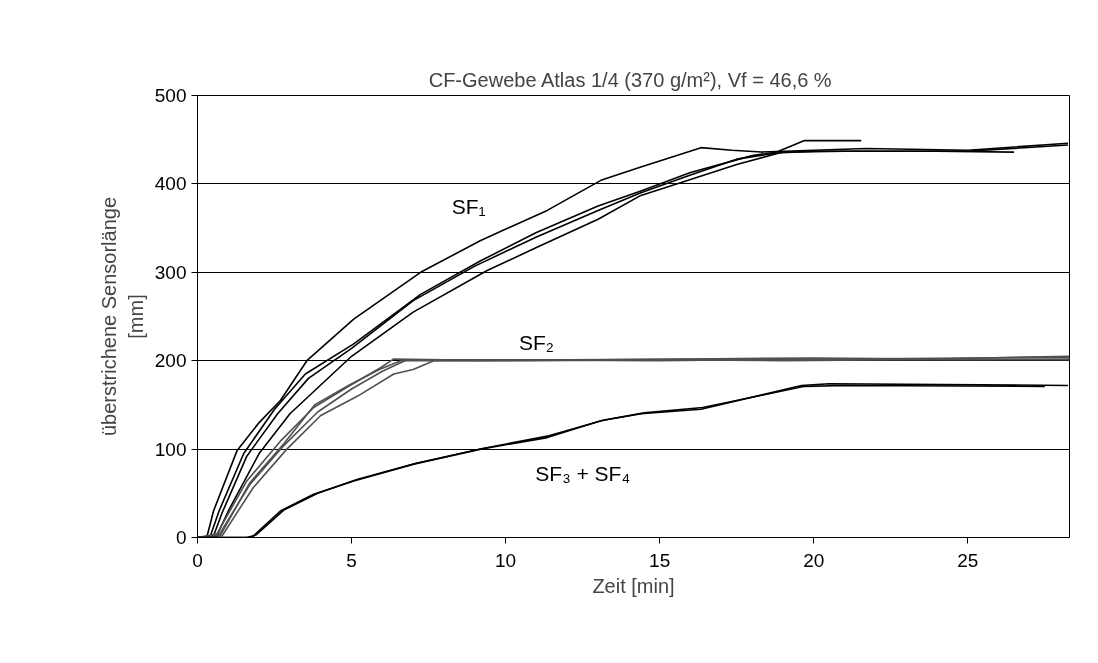 Image resolution: width=1098 pixels, height=663 pixels. What do you see at coordinates (814, 560) in the screenshot?
I see `x-tick-label: 20` at bounding box center [814, 560].